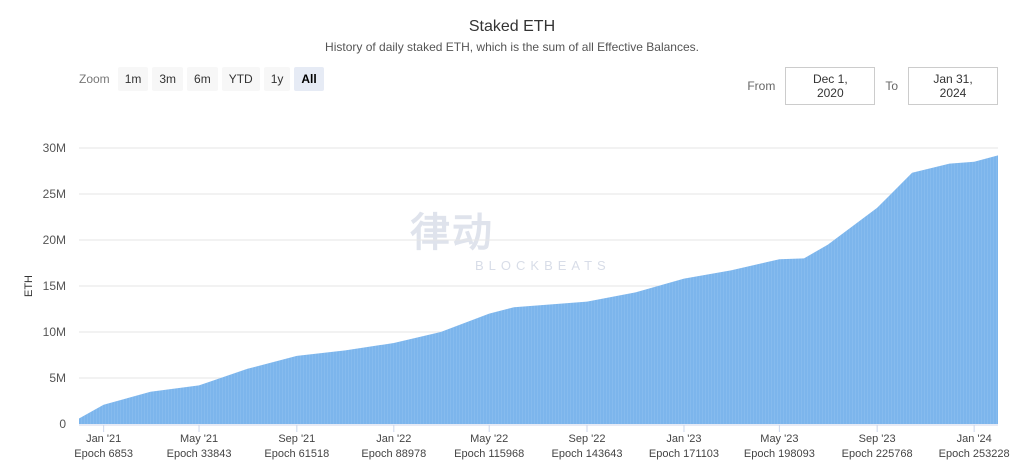  I want to click on to-date-input: Jan 31, 2024, so click(953, 86).